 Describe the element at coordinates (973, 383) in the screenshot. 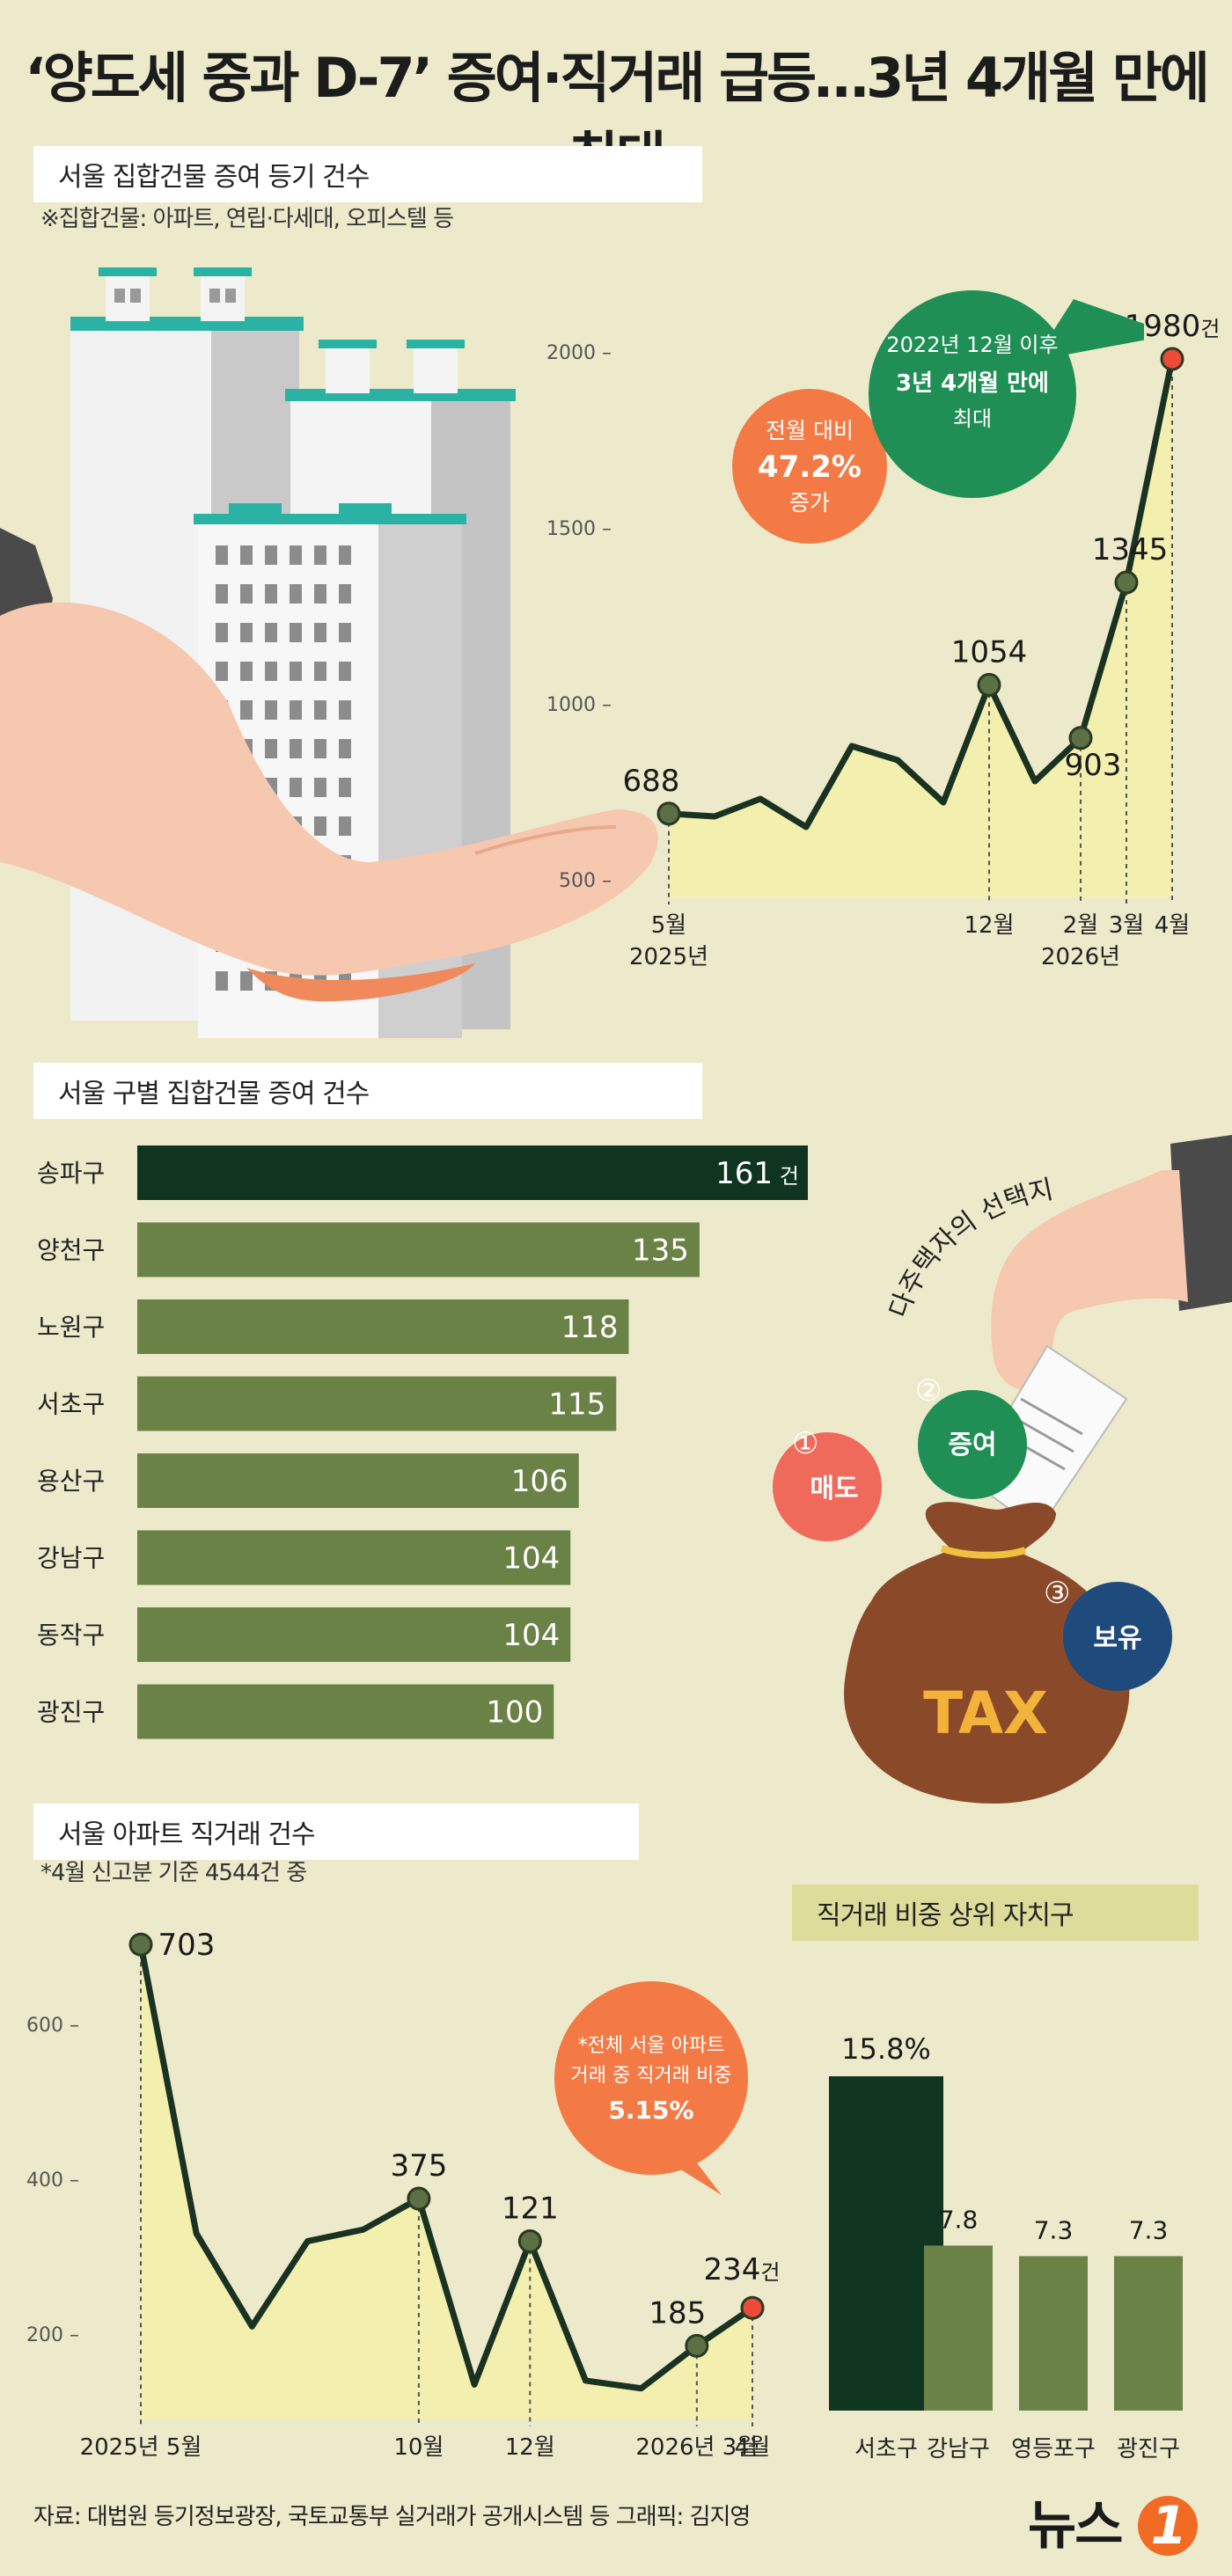

I see `record-high-line2: 3년 4개월 만에` at that location.